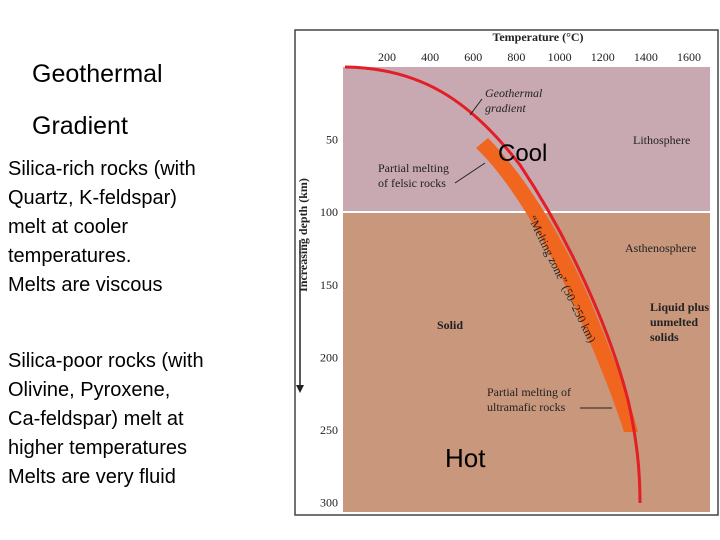  I want to click on label: Lithosphere, so click(661, 140).